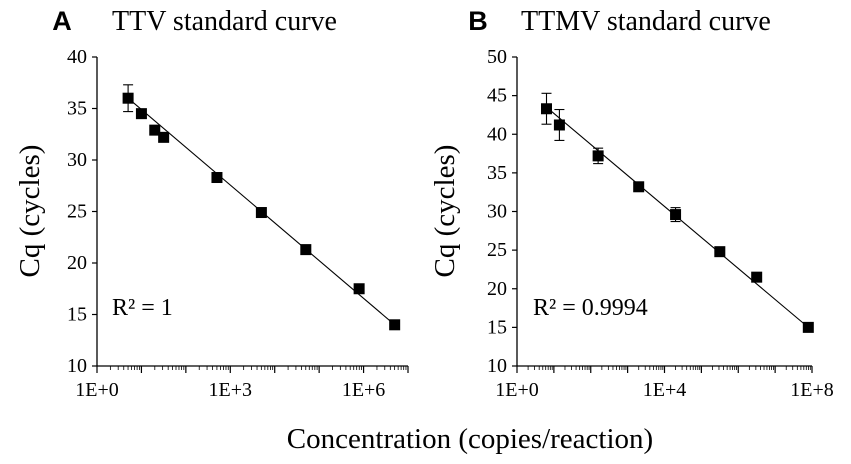 The height and width of the screenshot is (464, 851). What do you see at coordinates (364, 390) in the screenshot?
I see `x-tick-label: 1E+6` at bounding box center [364, 390].